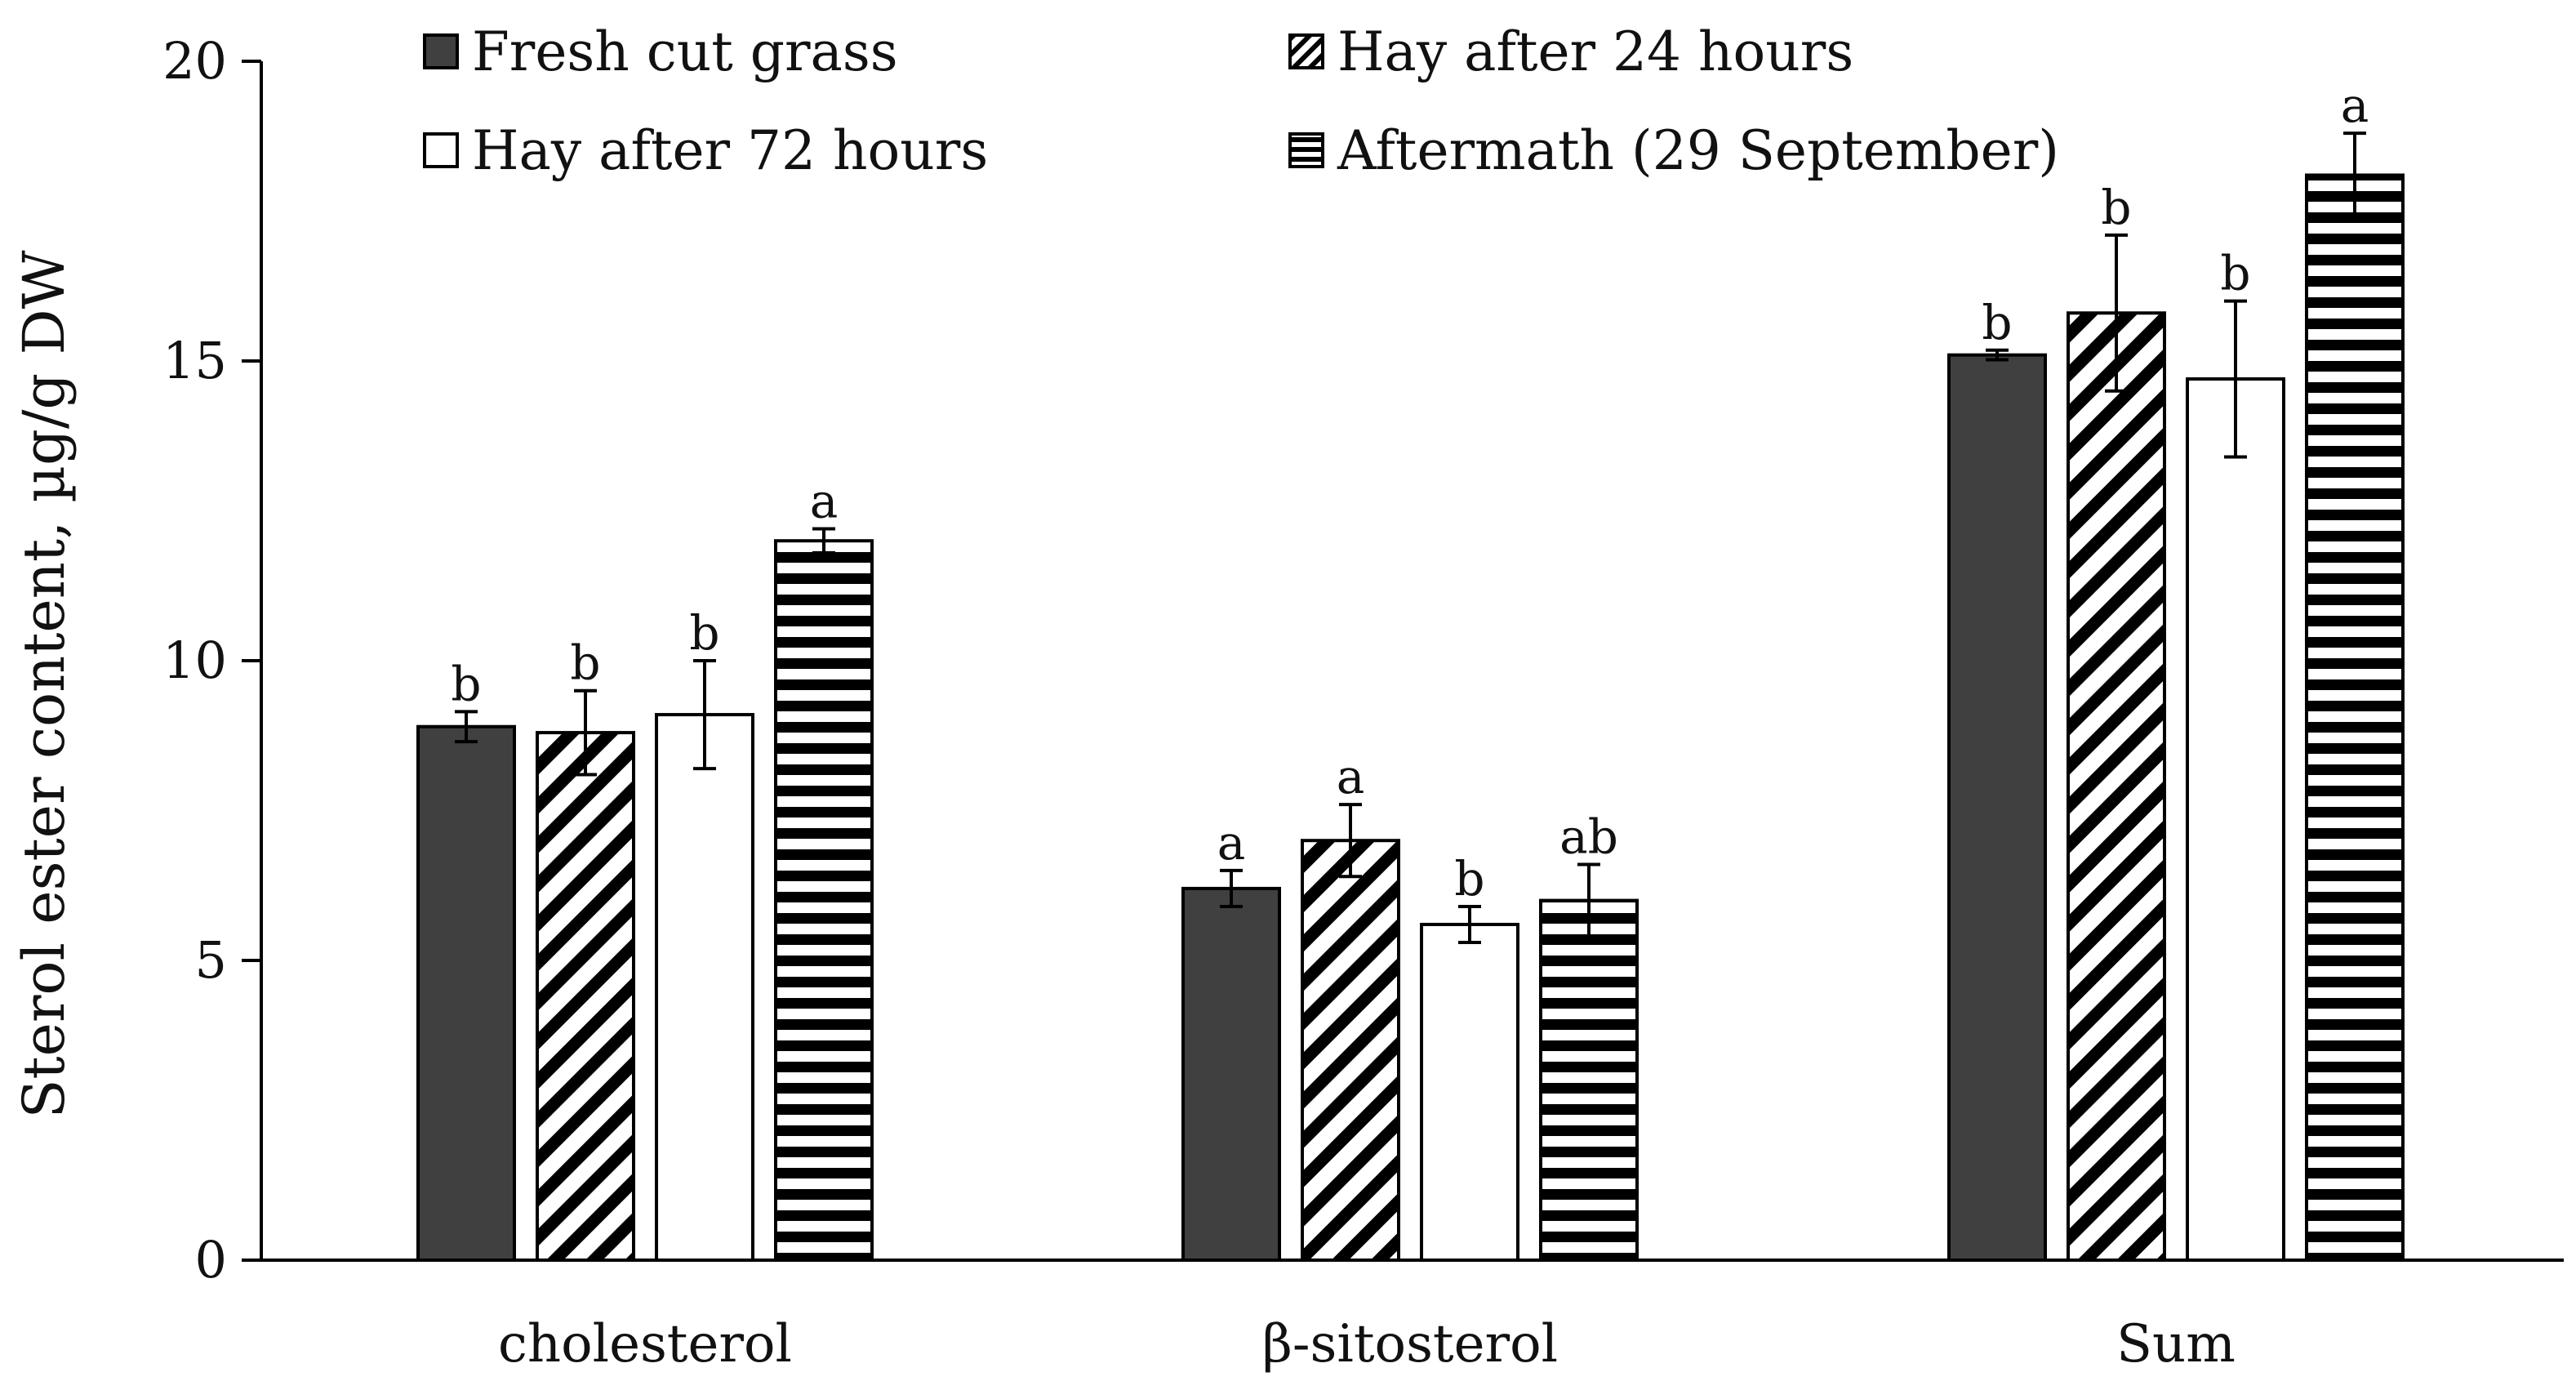  Describe the element at coordinates (211, 1260) in the screenshot. I see `y-tick-label: 0` at that location.